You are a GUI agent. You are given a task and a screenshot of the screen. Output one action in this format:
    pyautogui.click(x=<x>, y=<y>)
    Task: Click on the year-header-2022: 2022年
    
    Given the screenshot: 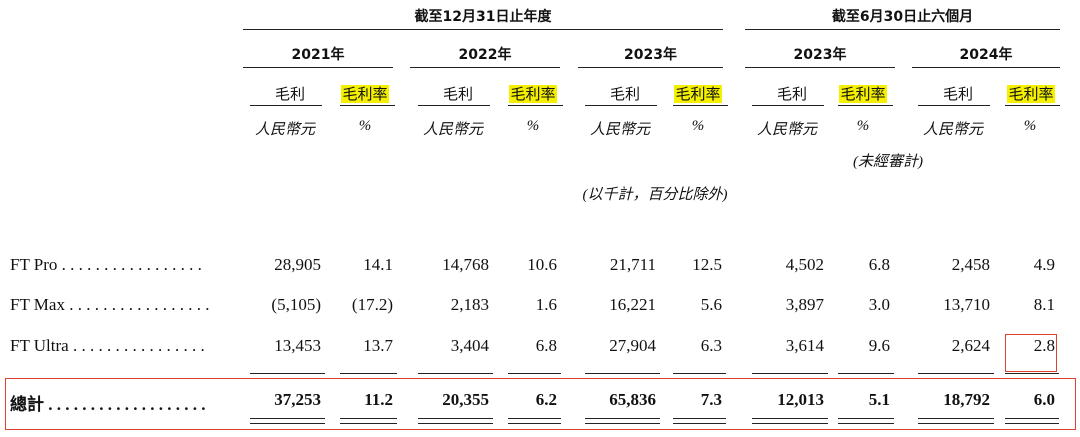 What is the action you would take?
    pyautogui.click(x=485, y=55)
    